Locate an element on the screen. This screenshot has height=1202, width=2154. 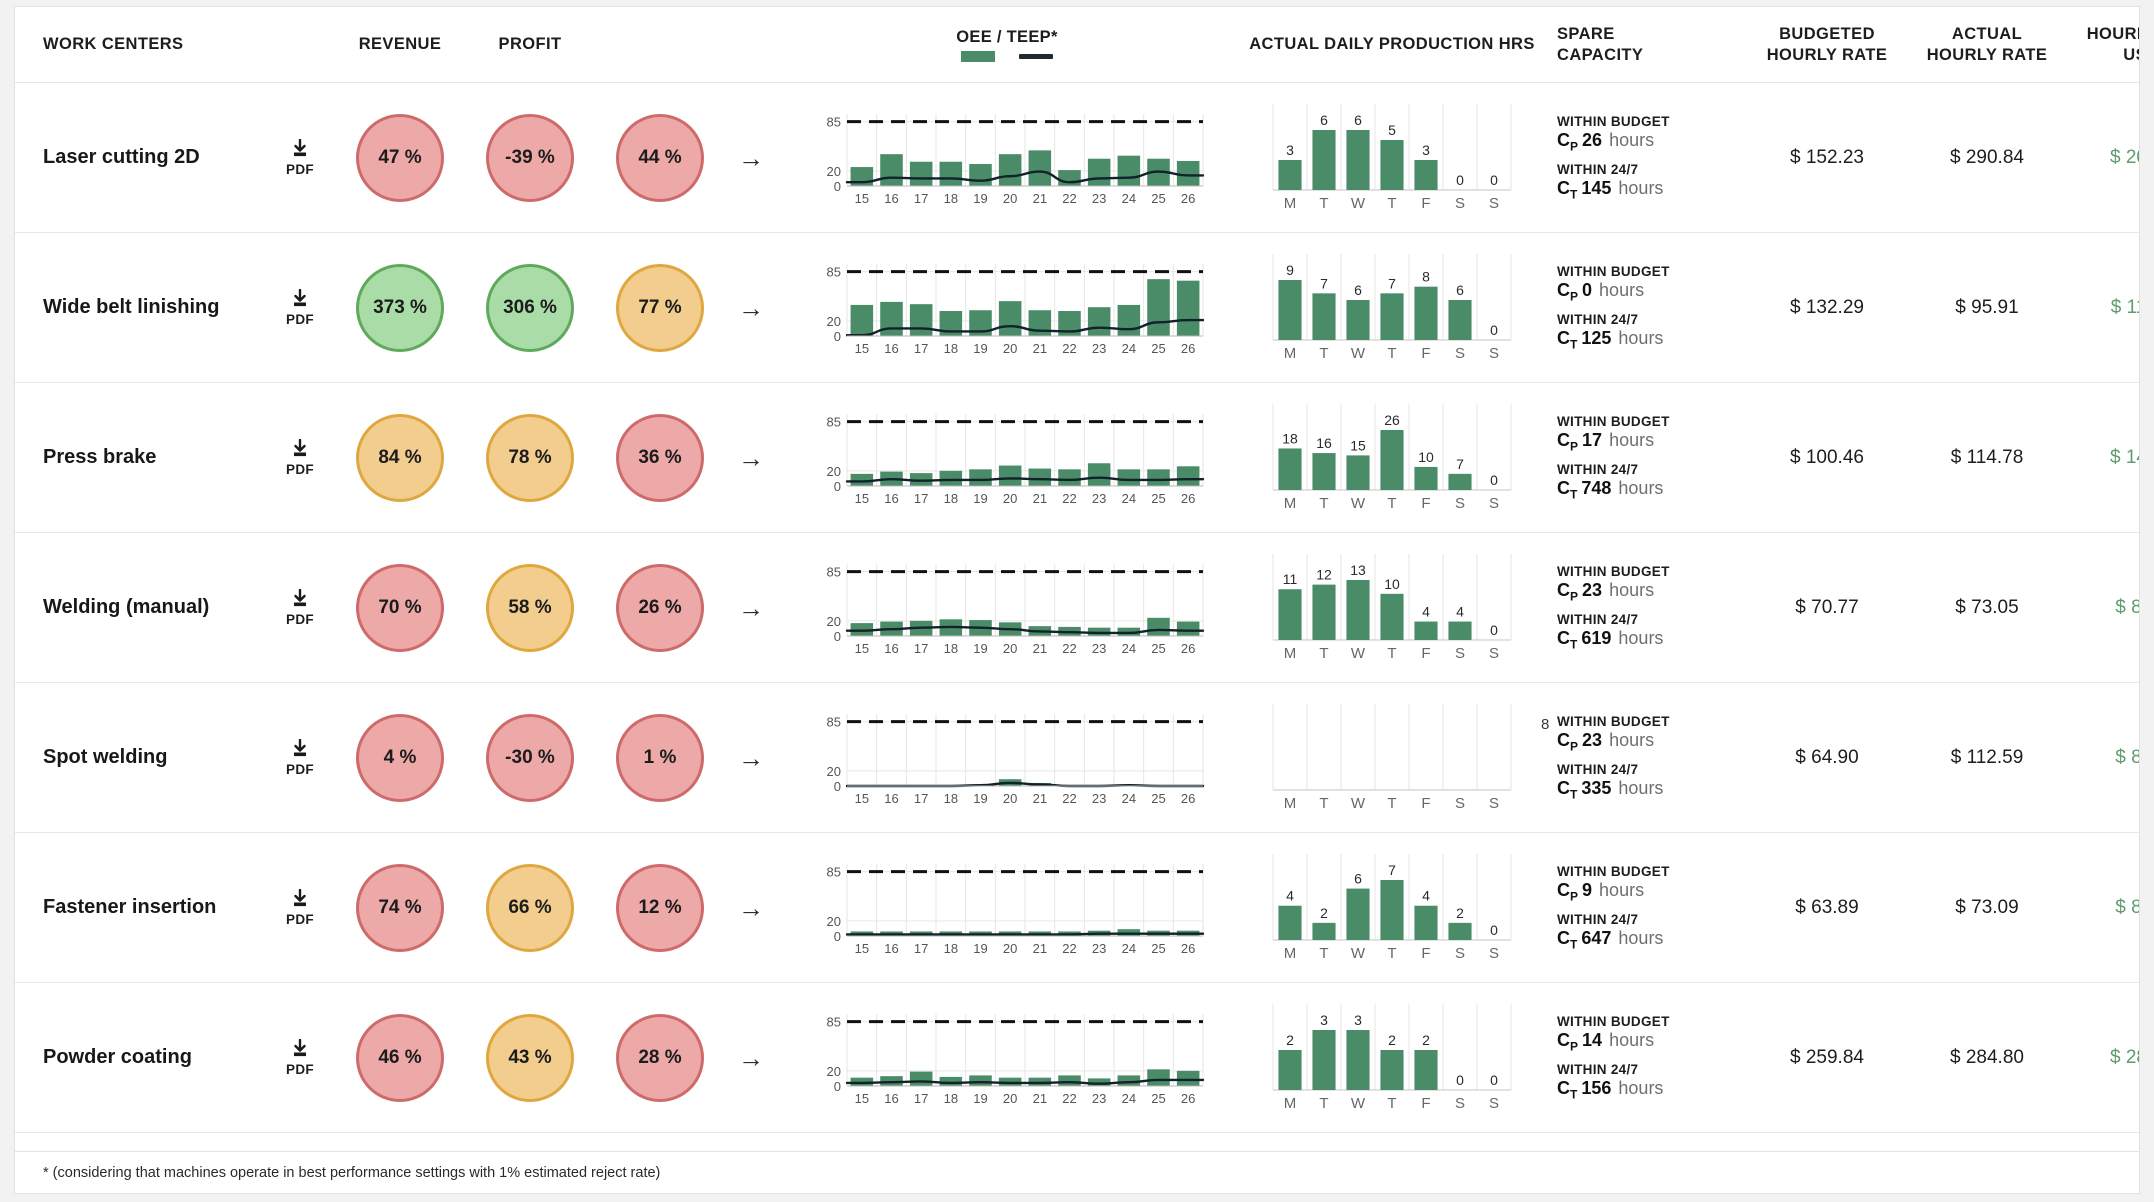
cp-hours-value: CP 17 hours is located at coordinates (1652, 442).